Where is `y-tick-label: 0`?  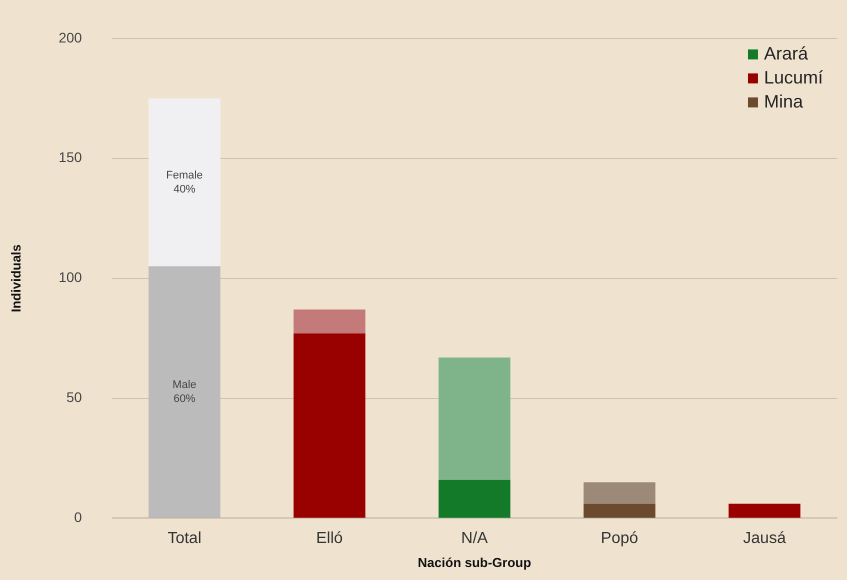 y-tick-label: 0 is located at coordinates (78, 517).